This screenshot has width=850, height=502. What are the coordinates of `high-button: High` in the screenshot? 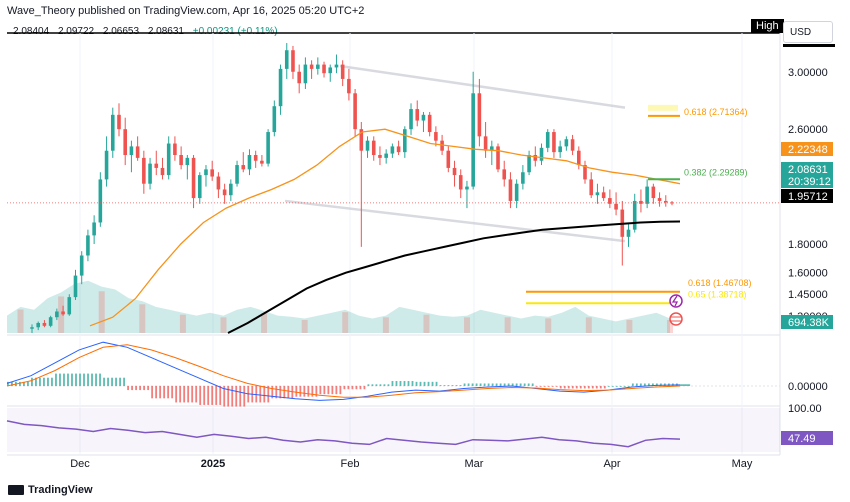 It's located at (767, 26).